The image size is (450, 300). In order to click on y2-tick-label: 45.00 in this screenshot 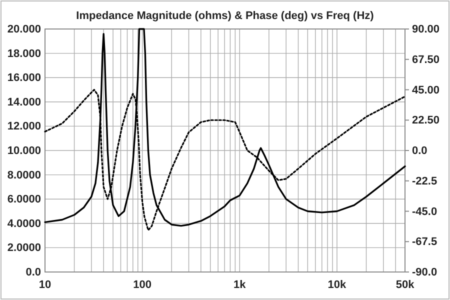, I will do `click(426, 90)`.